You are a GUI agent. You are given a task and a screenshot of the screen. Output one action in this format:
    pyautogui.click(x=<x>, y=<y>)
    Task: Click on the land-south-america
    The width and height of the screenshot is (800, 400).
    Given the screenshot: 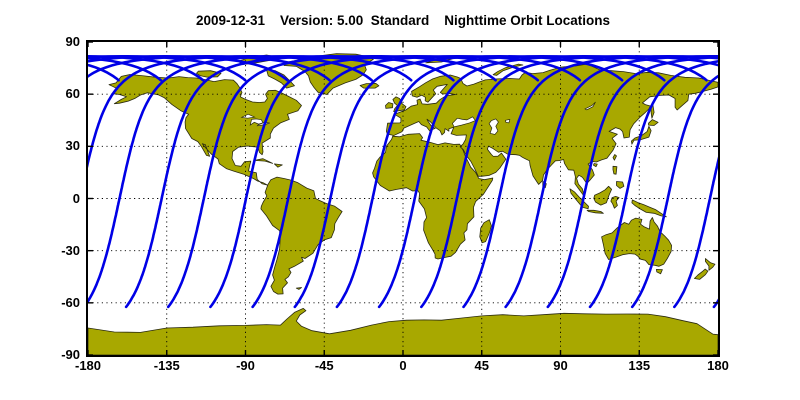 What is the action you would take?
    pyautogui.click(x=301, y=235)
    